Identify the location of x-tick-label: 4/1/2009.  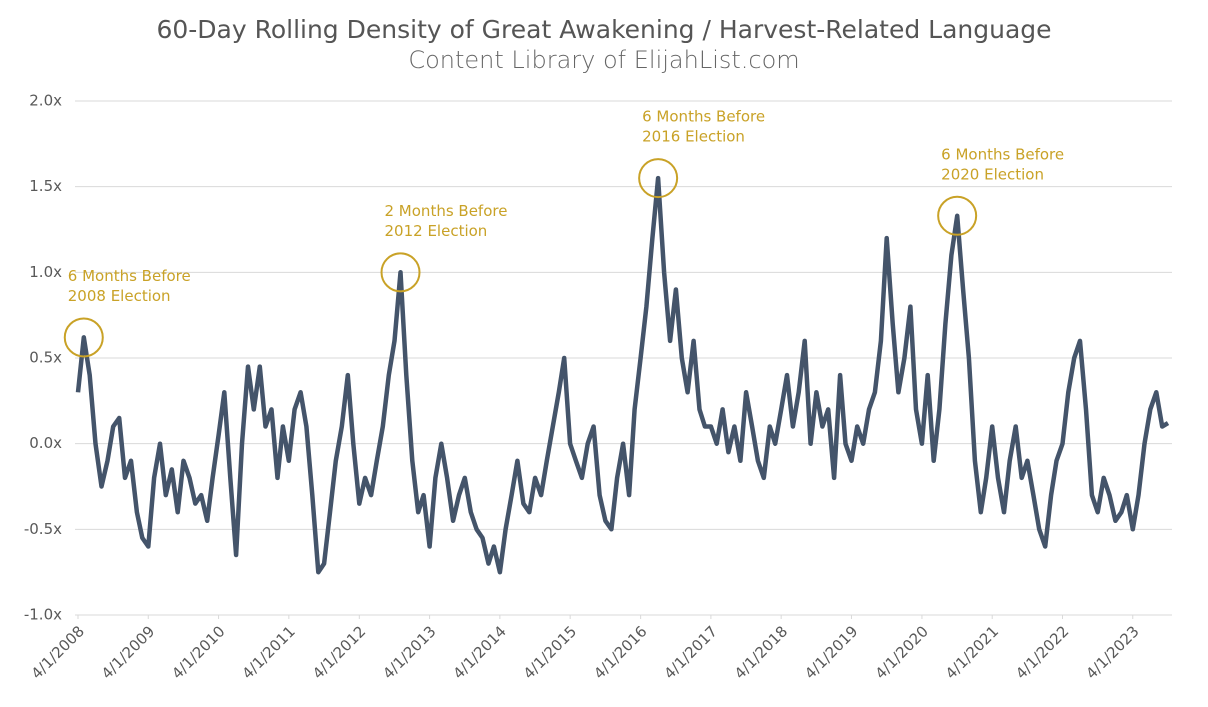
(128, 652).